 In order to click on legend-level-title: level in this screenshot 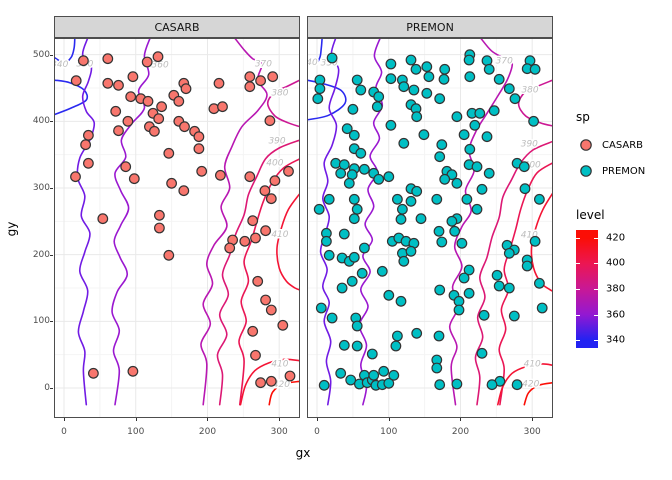, I will do `click(590, 215)`.